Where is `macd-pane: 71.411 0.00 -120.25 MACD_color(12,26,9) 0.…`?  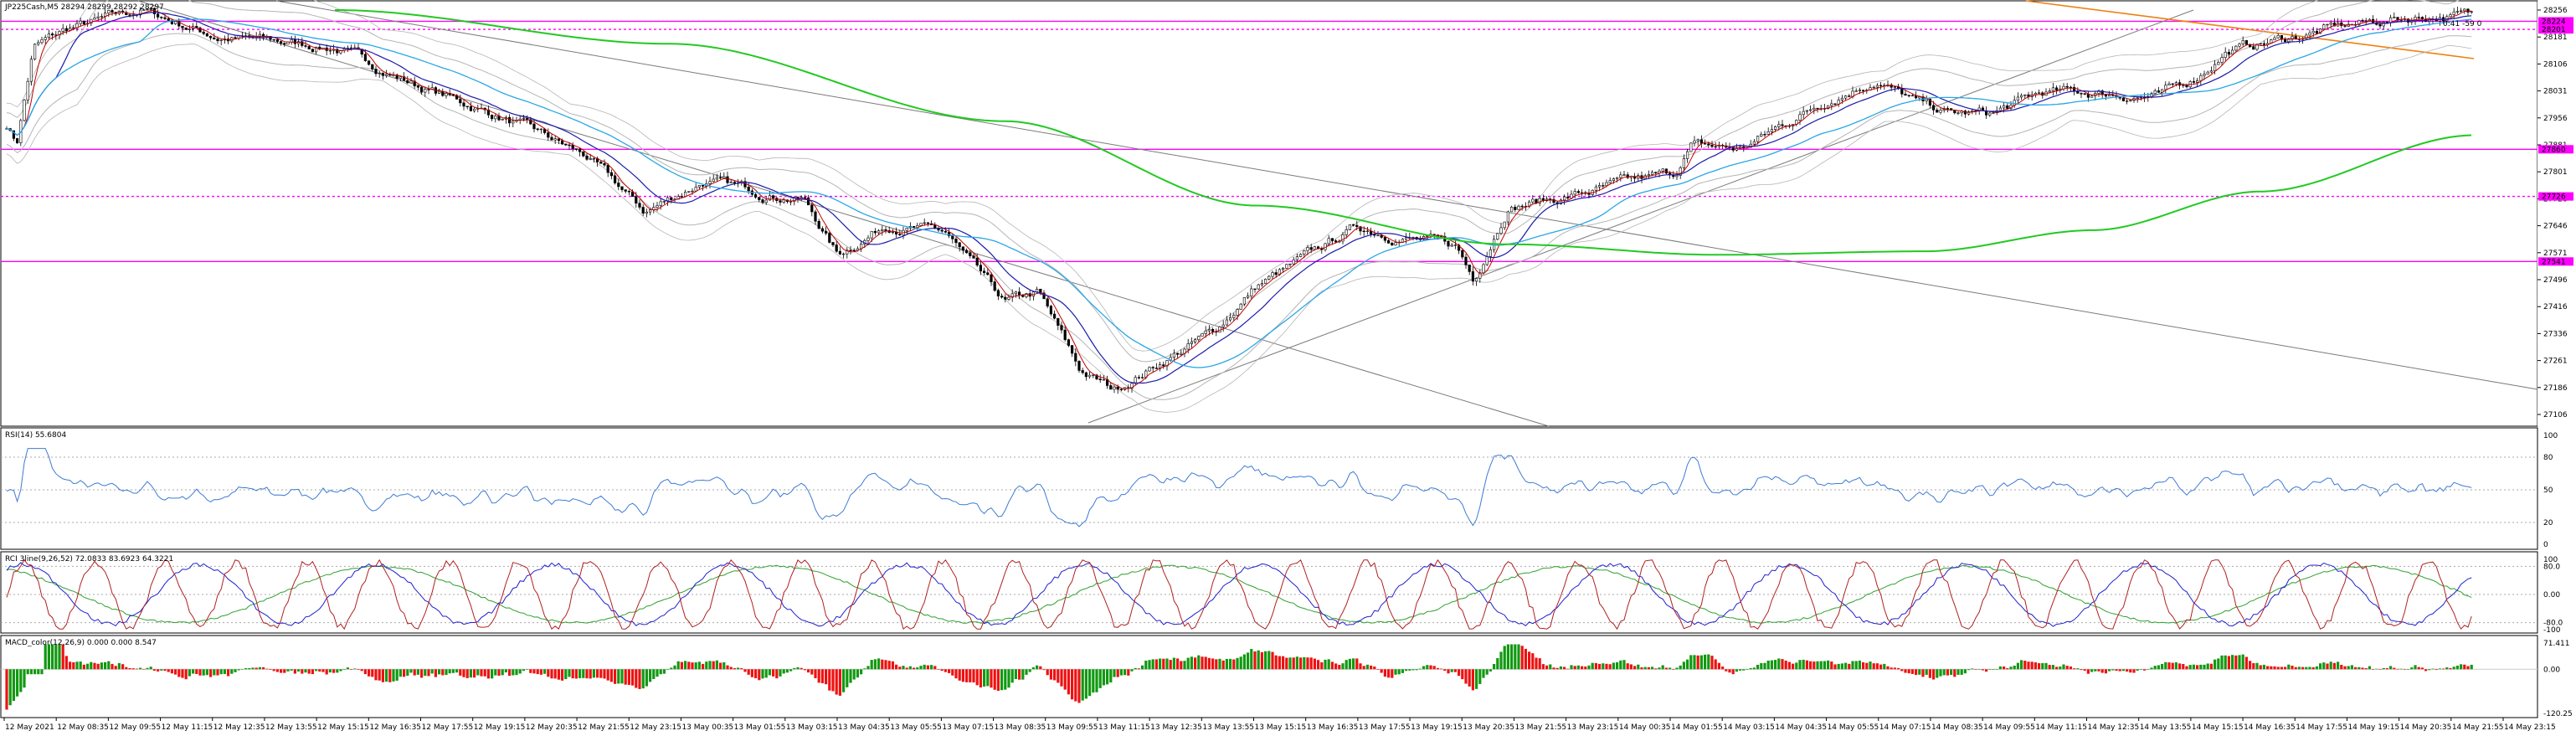
macd-pane: 71.411 0.00 -120.25 MACD_color(12,26,9) 0.… is located at coordinates (1286, 676).